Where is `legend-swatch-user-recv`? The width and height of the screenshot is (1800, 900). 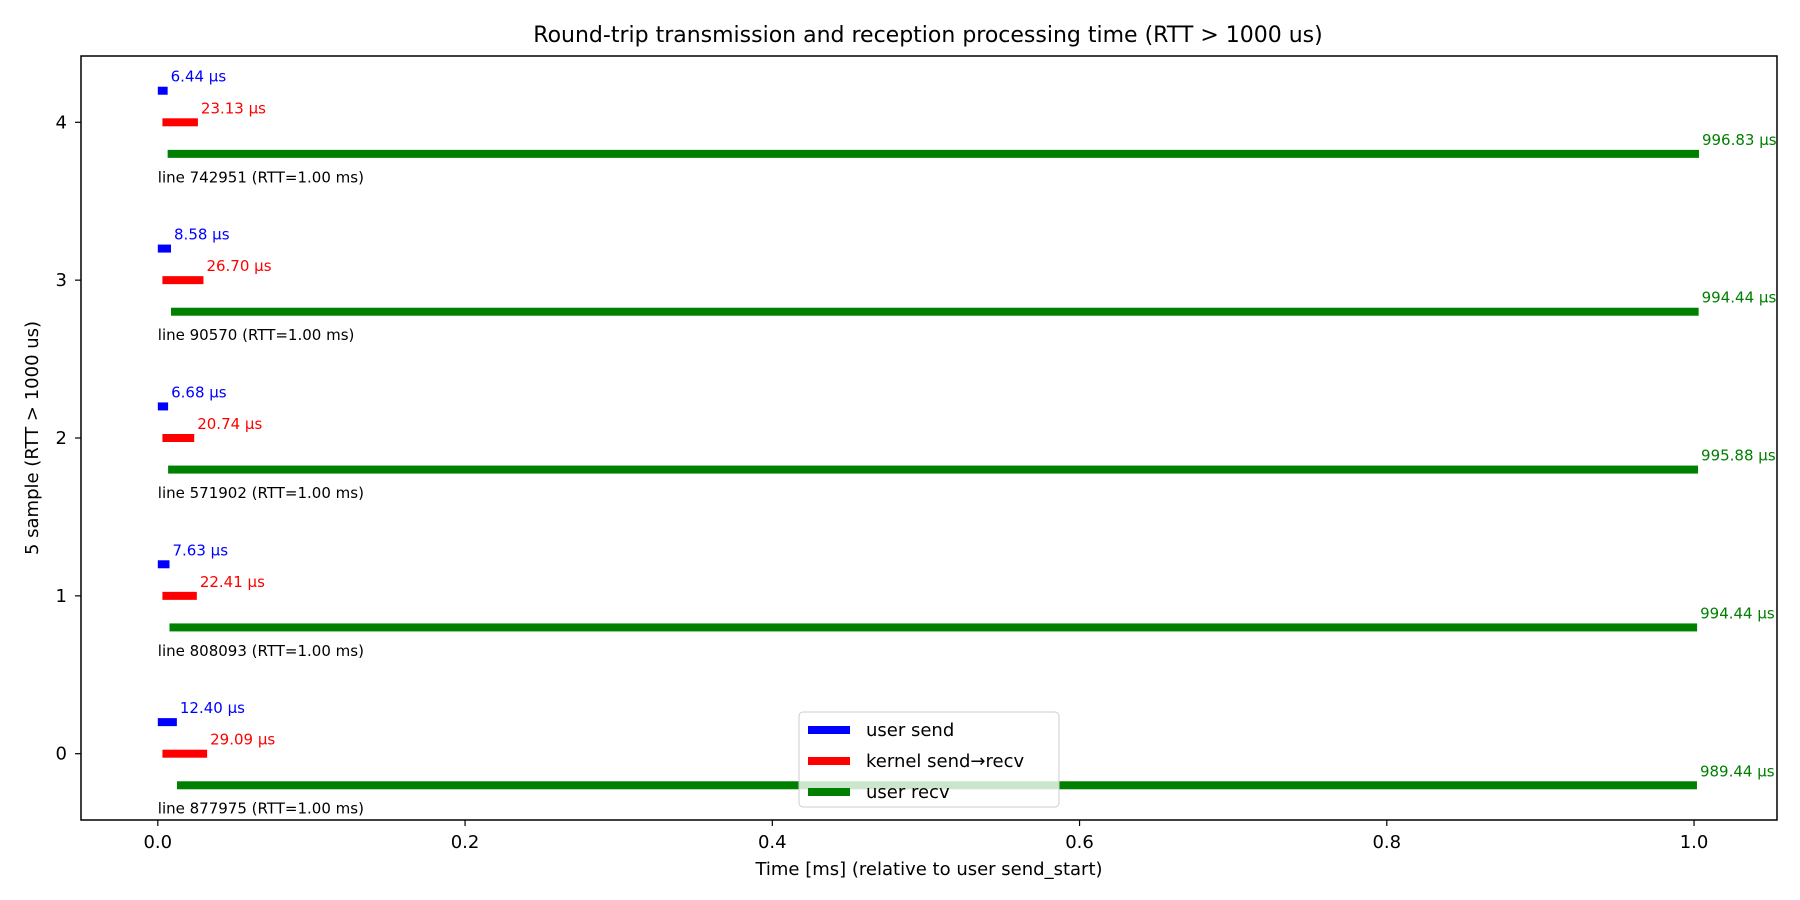
legend-swatch-user-recv is located at coordinates (829, 792).